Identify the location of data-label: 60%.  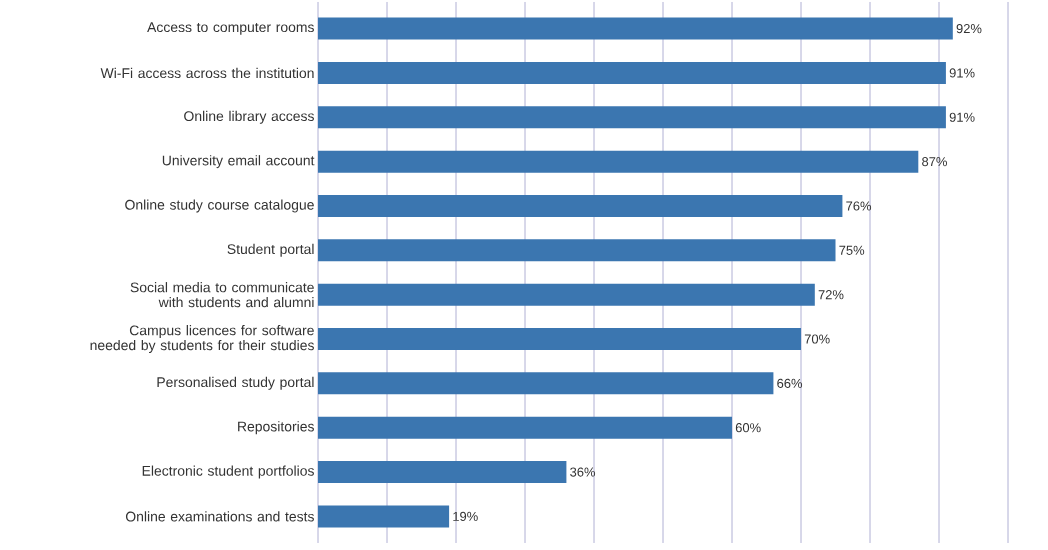
(748, 428).